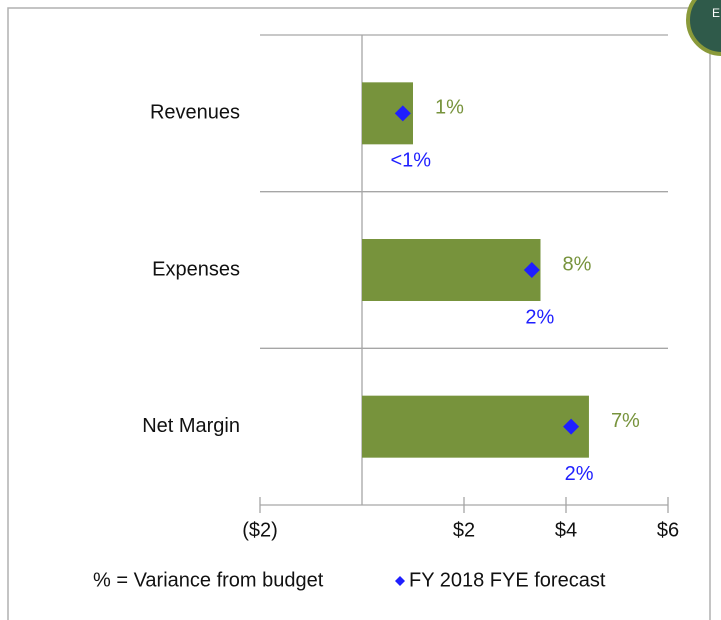 The height and width of the screenshot is (620, 721). Describe the element at coordinates (260, 530) in the screenshot. I see `x-tick-label: ($2)` at that location.